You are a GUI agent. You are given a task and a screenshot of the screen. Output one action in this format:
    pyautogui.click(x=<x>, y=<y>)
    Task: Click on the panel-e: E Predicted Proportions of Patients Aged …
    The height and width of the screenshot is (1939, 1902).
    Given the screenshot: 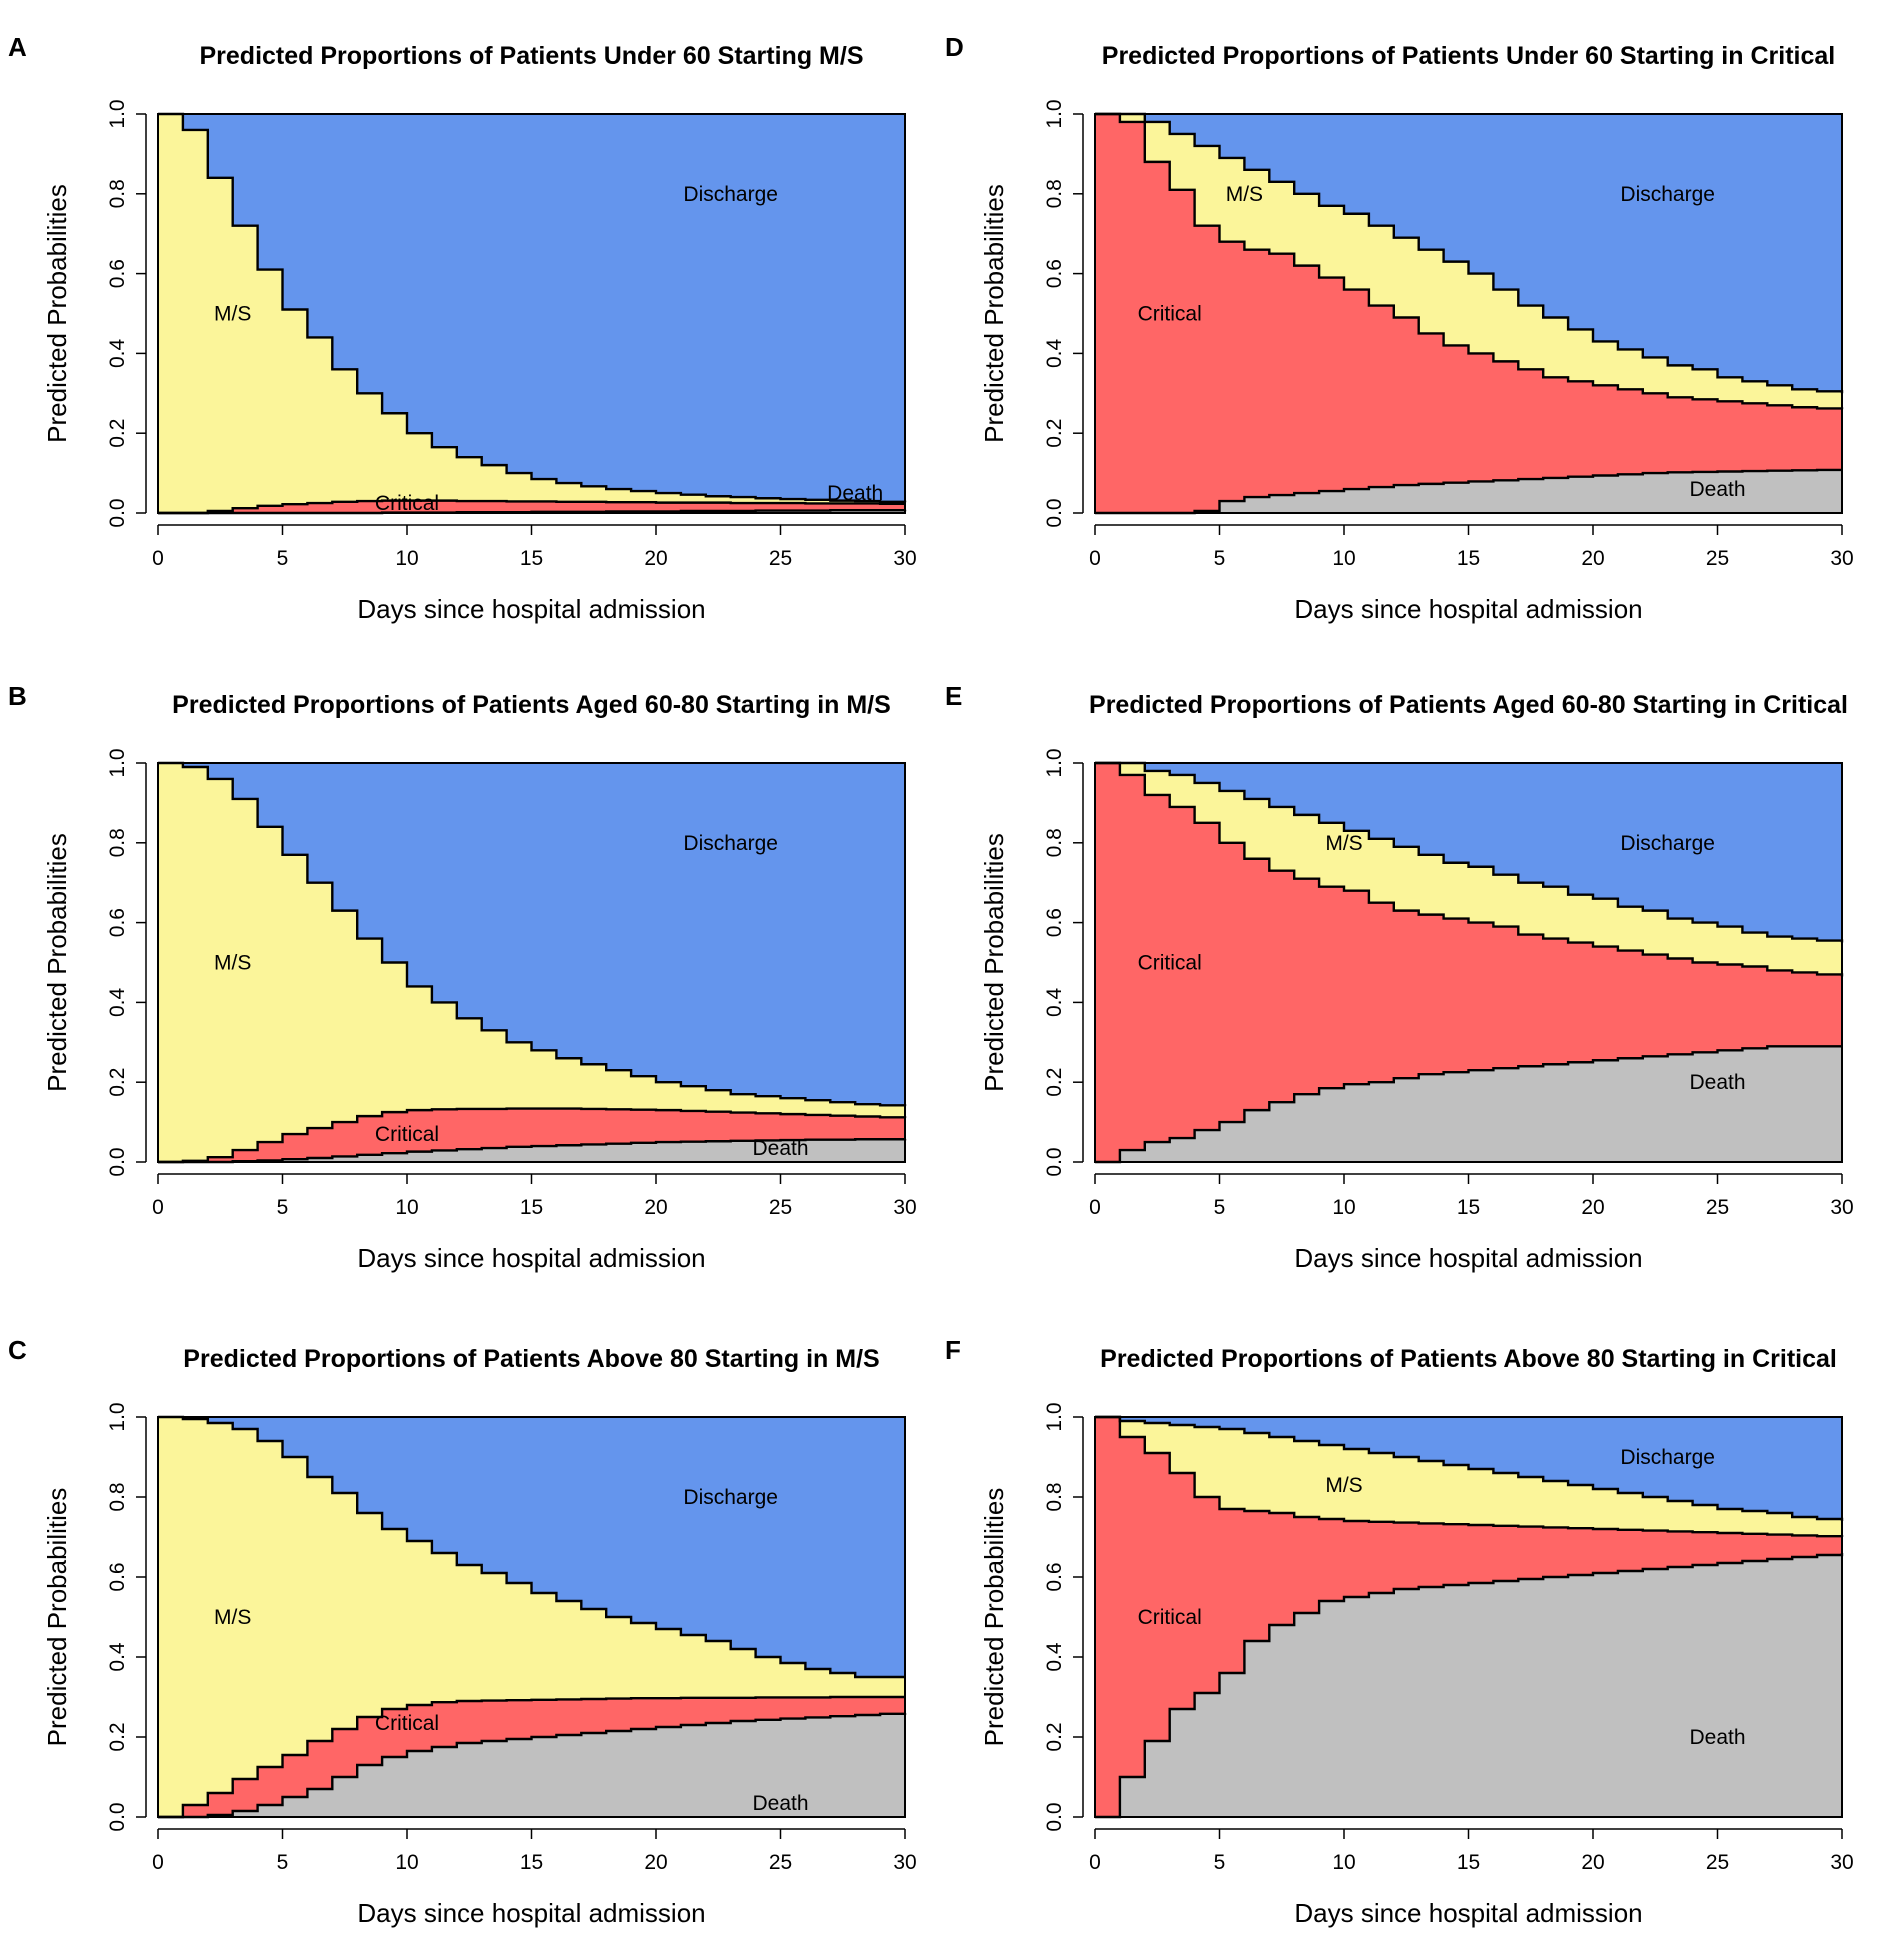 What is the action you would take?
    pyautogui.click(x=1399, y=977)
    